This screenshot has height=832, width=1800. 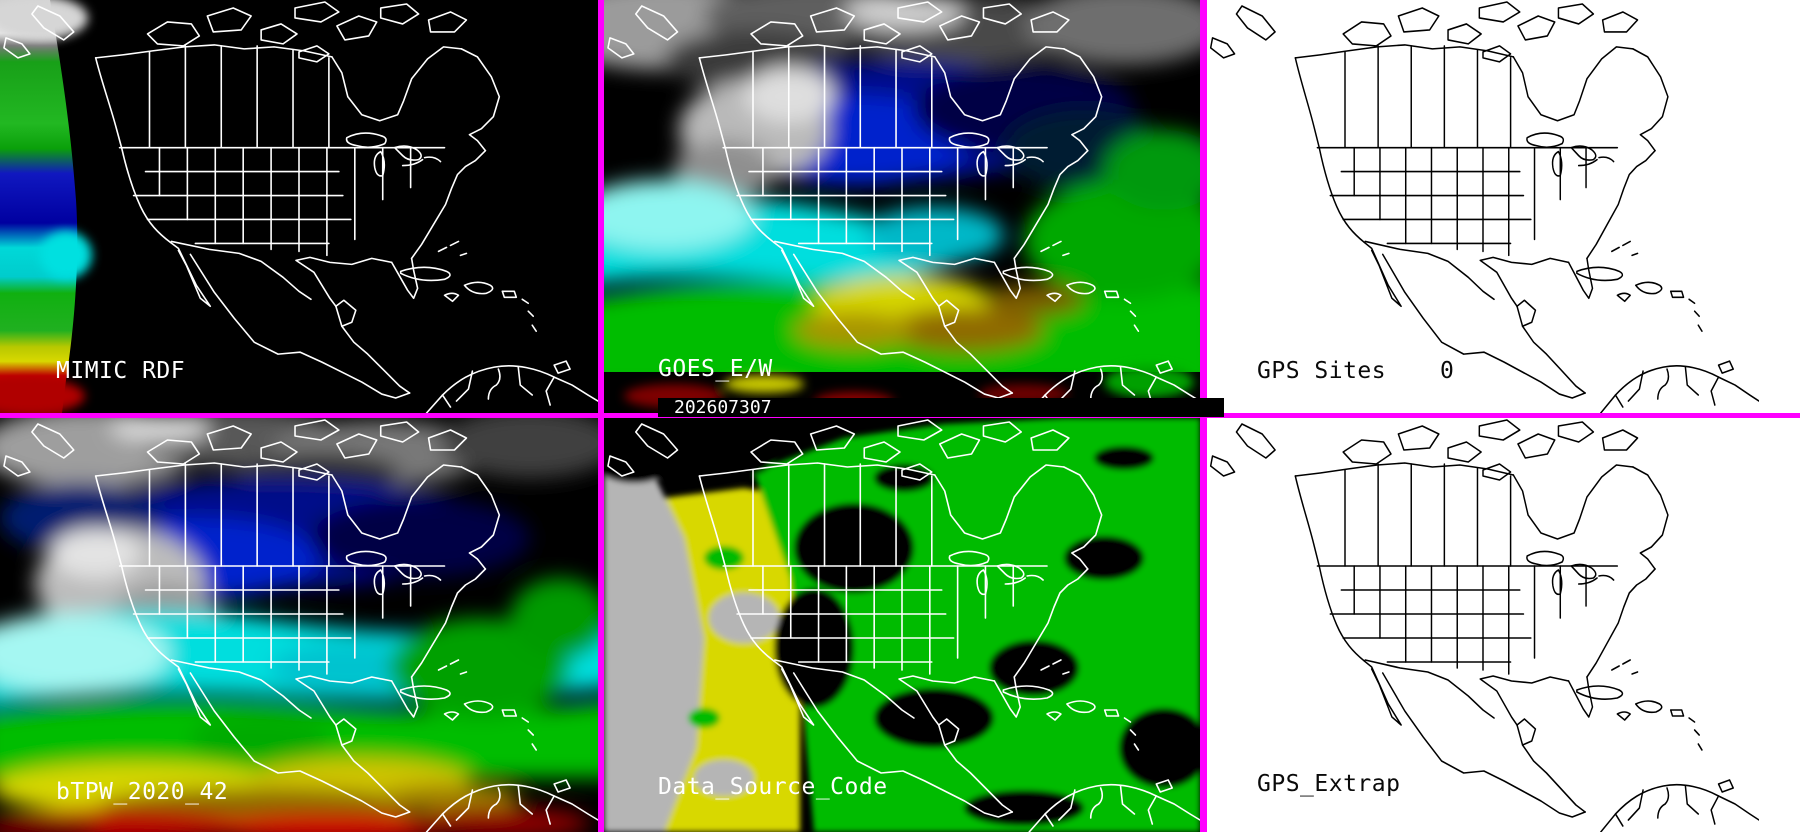 I want to click on panel-label-gps-extrap: GPS_Extrap, so click(x=1329, y=784).